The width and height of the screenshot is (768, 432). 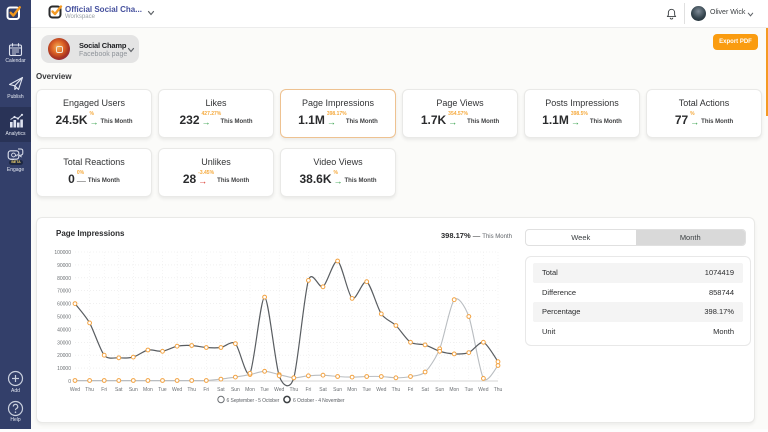 What do you see at coordinates (64, 330) in the screenshot?
I see `svg-text: 40000` at bounding box center [64, 330].